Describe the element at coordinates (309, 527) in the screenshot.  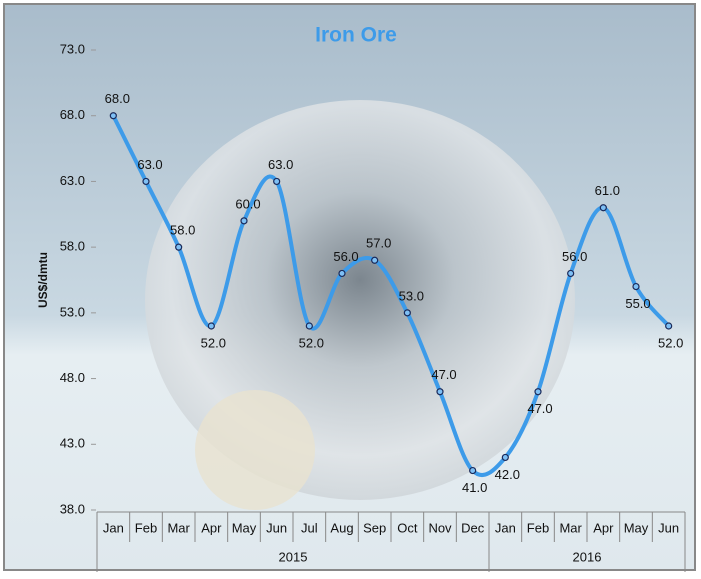
I see `x-tick-label: Jul` at that location.